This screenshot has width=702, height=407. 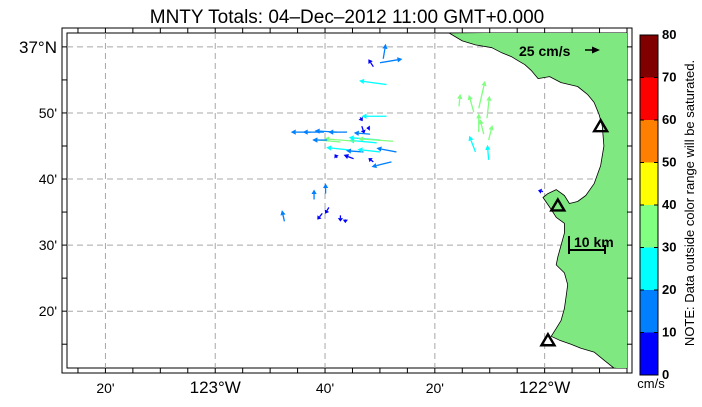 I want to click on scale-arrowhead-icon, so click(x=596, y=50).